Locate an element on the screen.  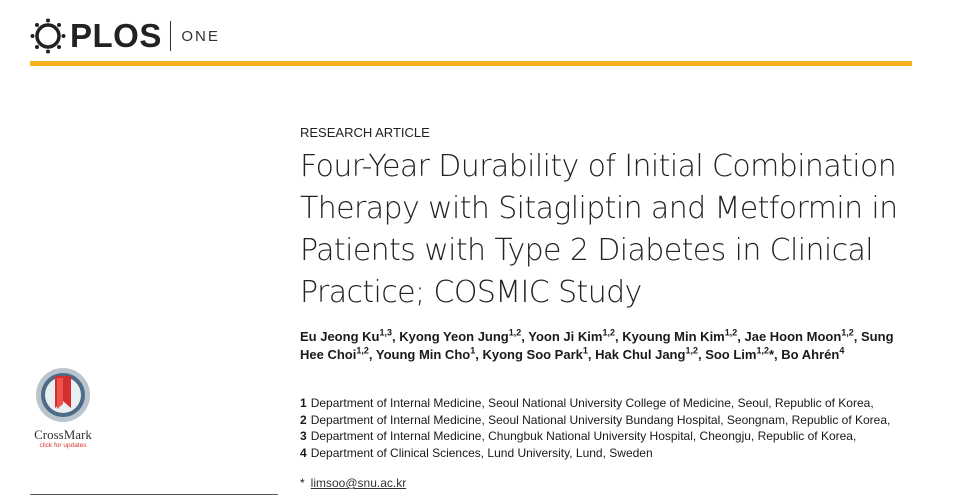
author-name: Yoon Ji Kim is located at coordinates (565, 336).